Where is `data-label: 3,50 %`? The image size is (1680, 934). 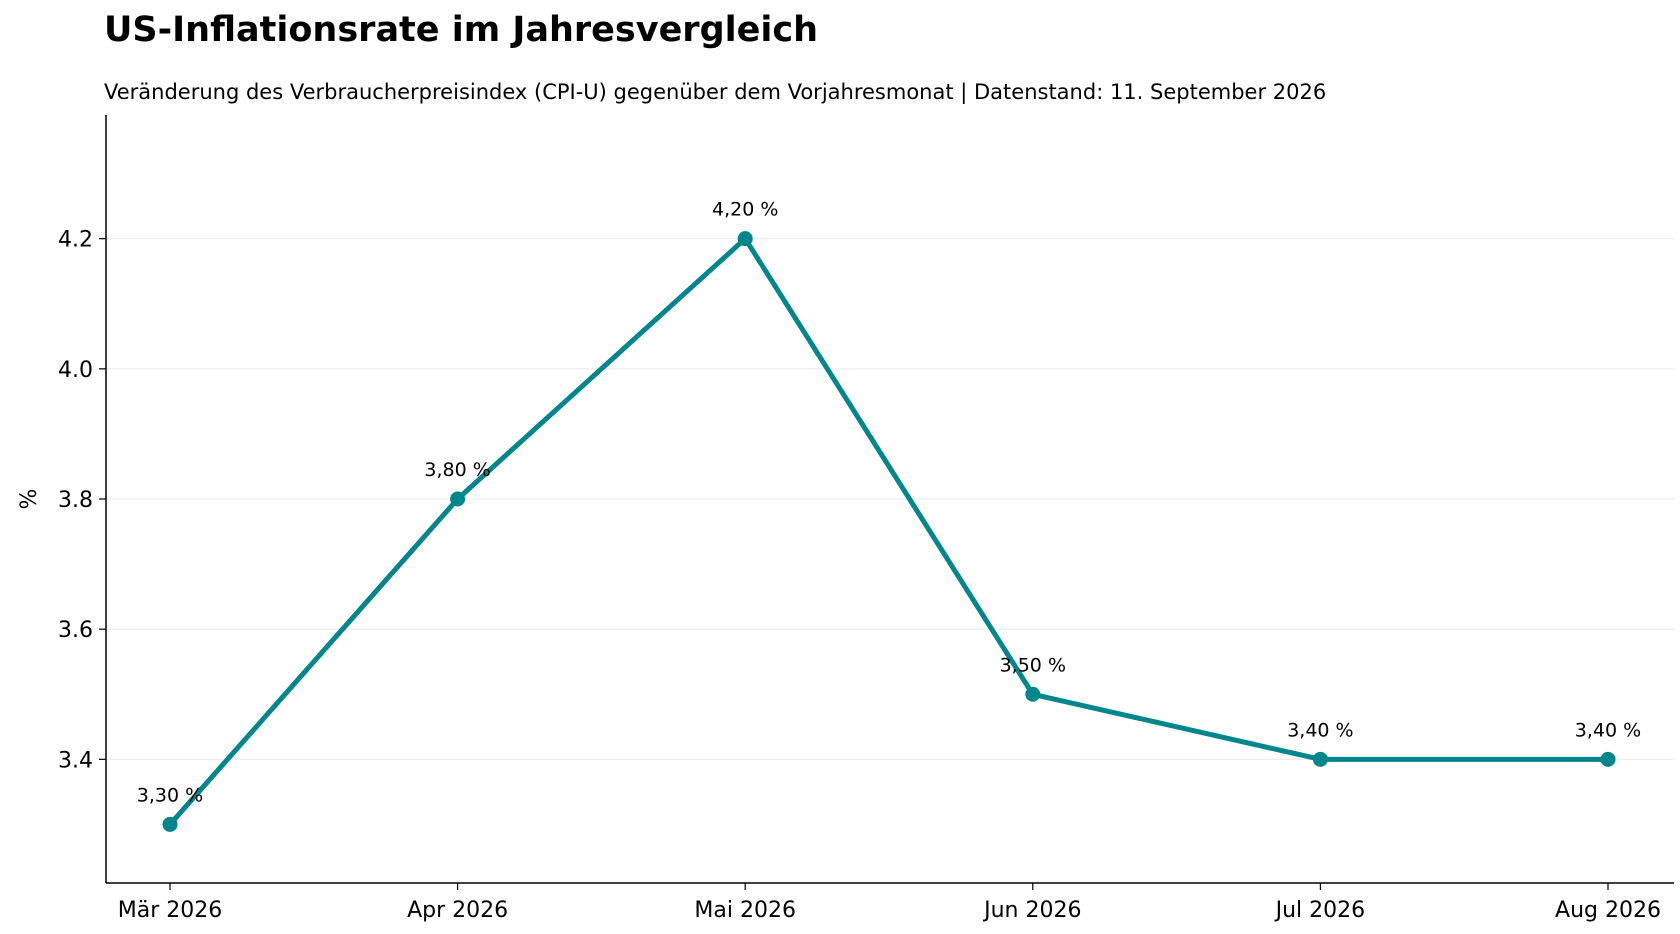 data-label: 3,50 % is located at coordinates (1033, 665).